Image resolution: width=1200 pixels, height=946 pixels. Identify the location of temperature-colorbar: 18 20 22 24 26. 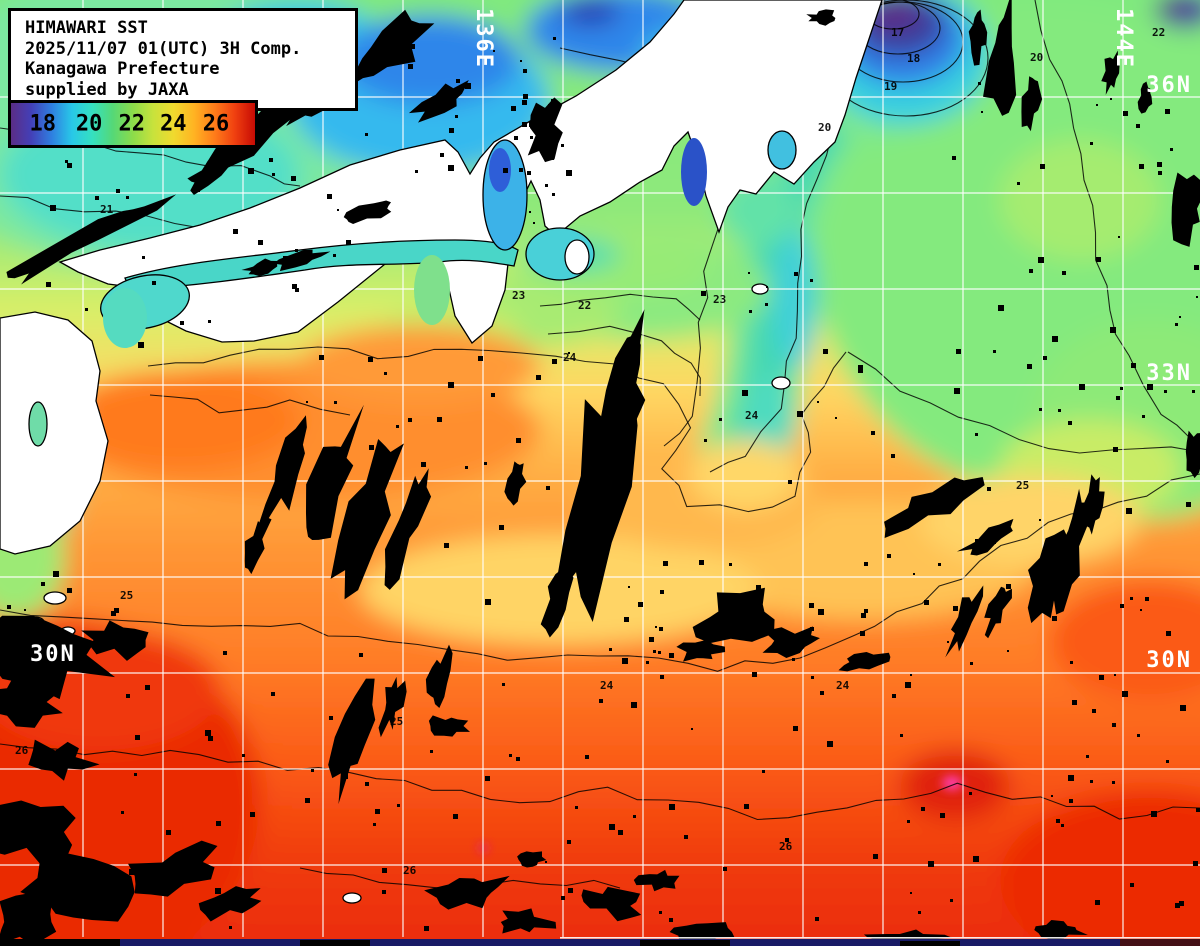
(133, 124).